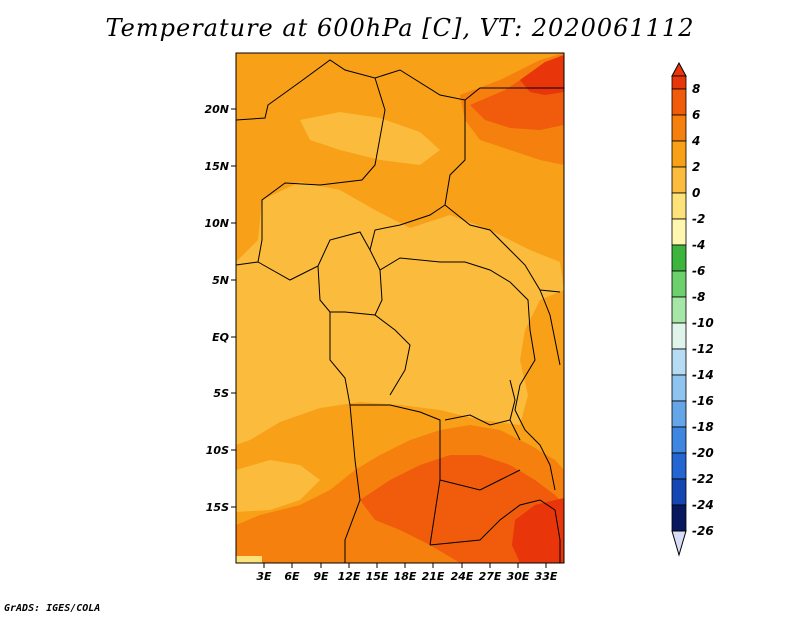 This screenshot has height=618, width=800. What do you see at coordinates (698, 219) in the screenshot?
I see `colorbar-label: -2` at bounding box center [698, 219].